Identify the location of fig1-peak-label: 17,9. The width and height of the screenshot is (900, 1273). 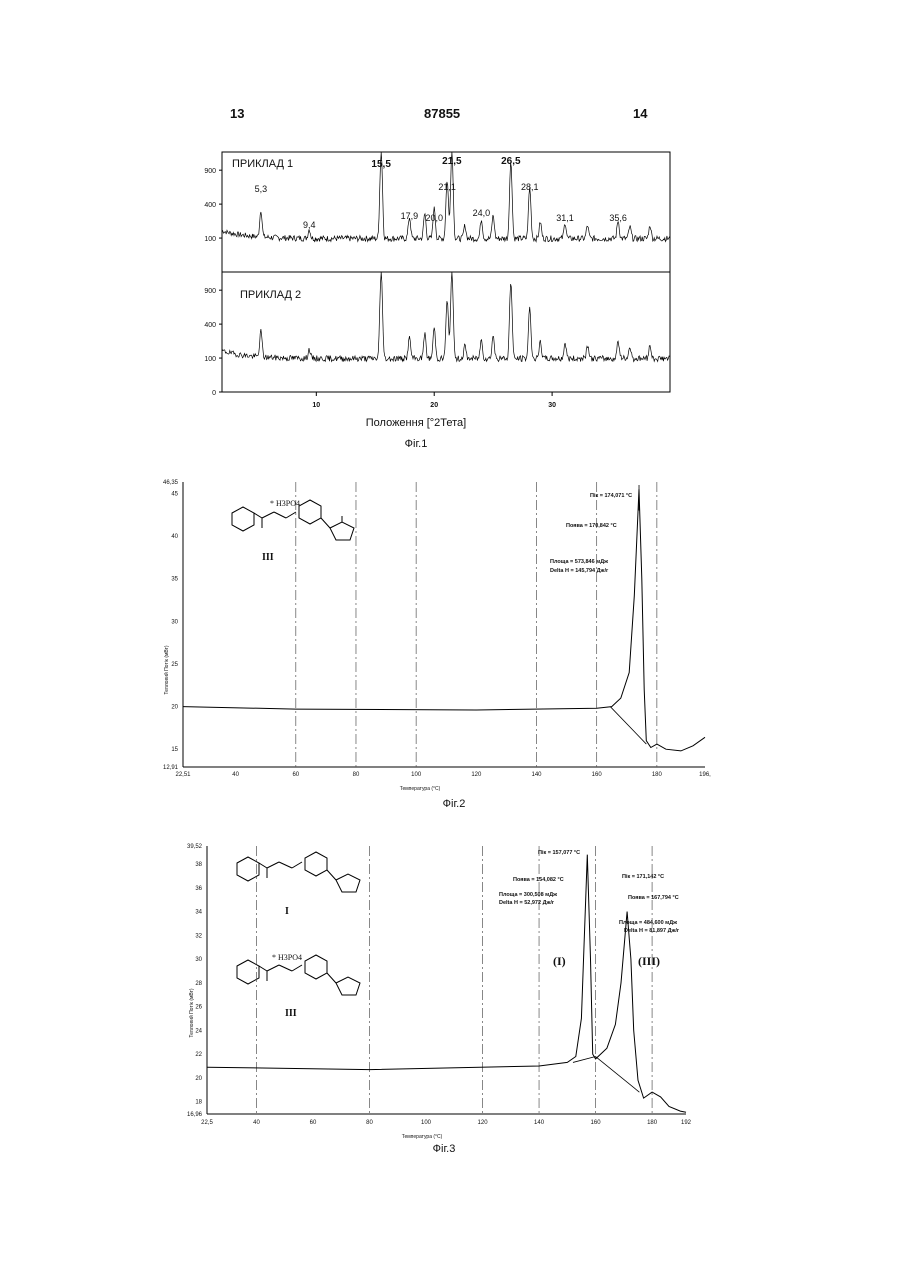
(410, 216).